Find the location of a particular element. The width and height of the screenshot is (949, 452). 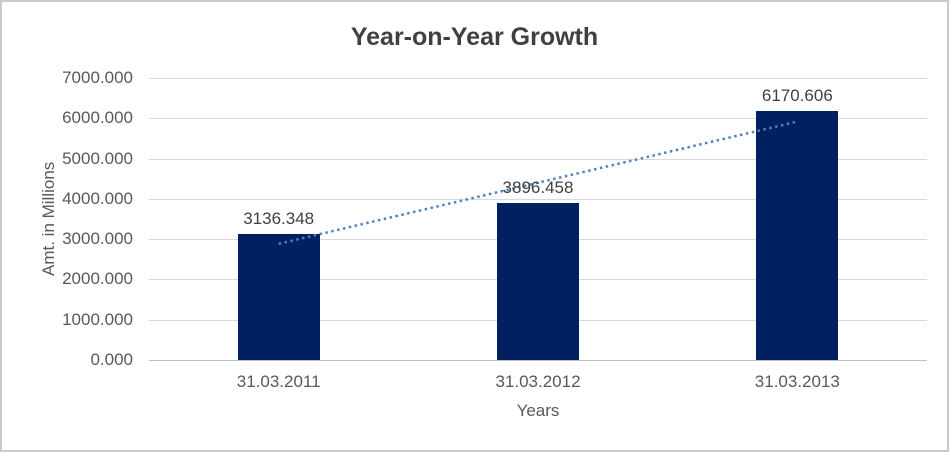

y-tick-label: 3000.000 is located at coordinates (97, 239).